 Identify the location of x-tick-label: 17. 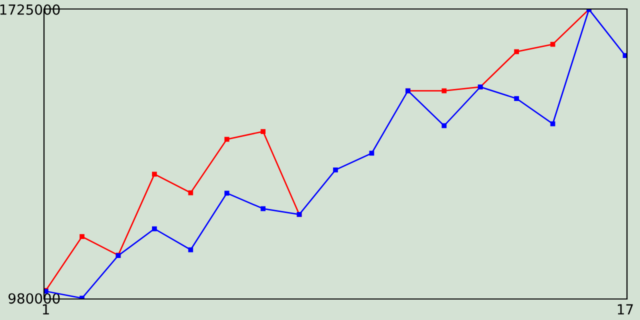
(625, 309).